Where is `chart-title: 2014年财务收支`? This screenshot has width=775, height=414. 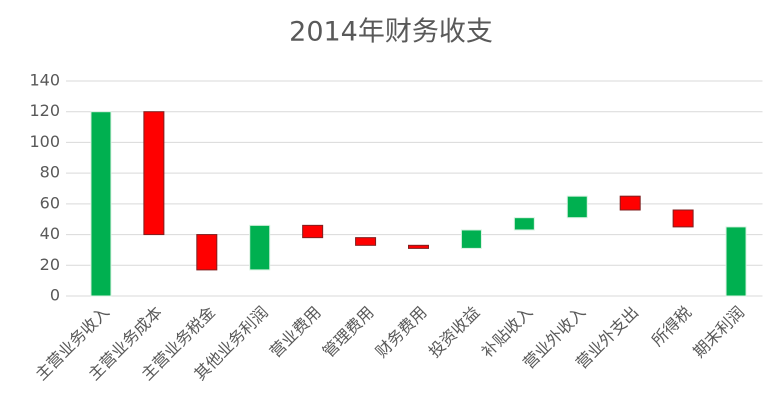 chart-title: 2014年财务收支 is located at coordinates (391, 32).